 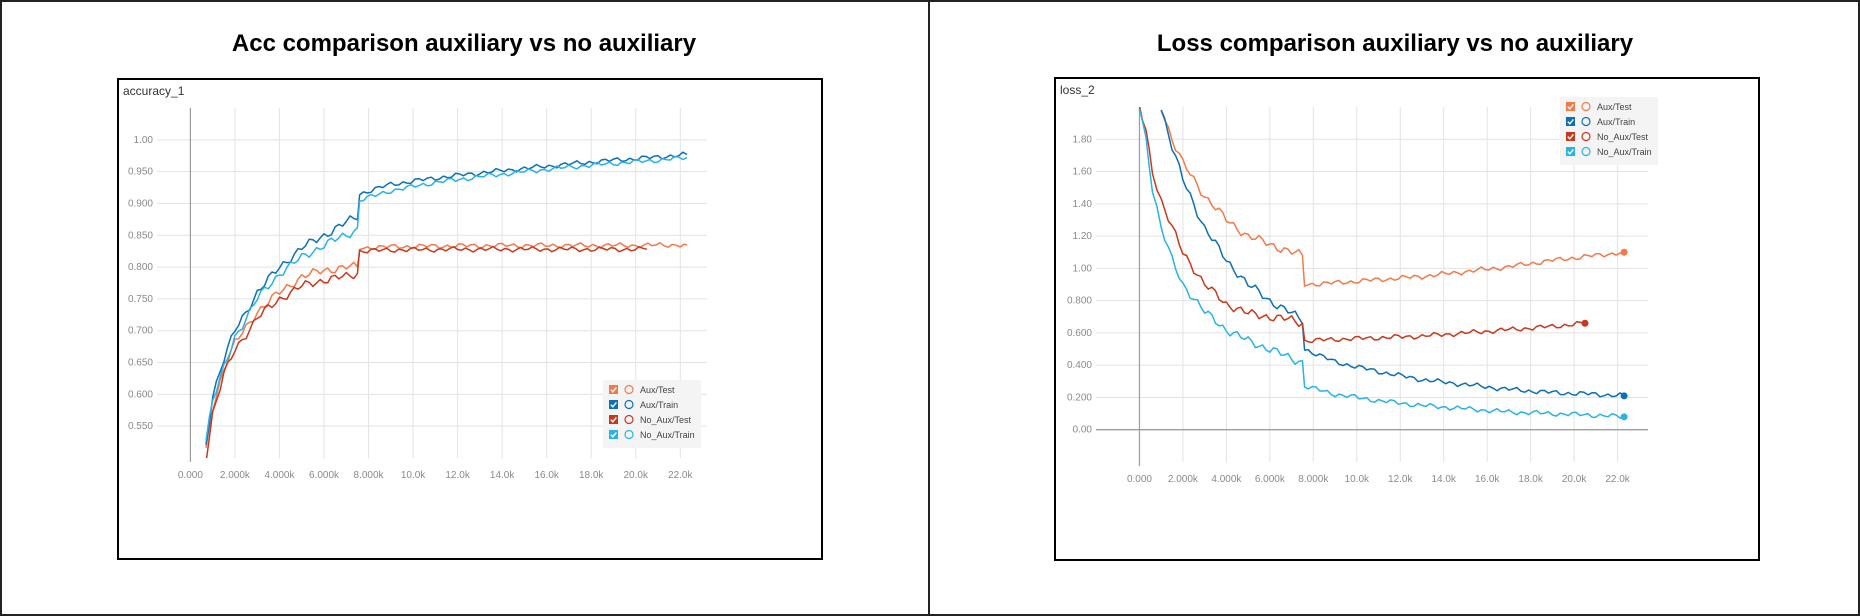 I want to click on y-tick-label: 0.550, so click(x=140, y=426).